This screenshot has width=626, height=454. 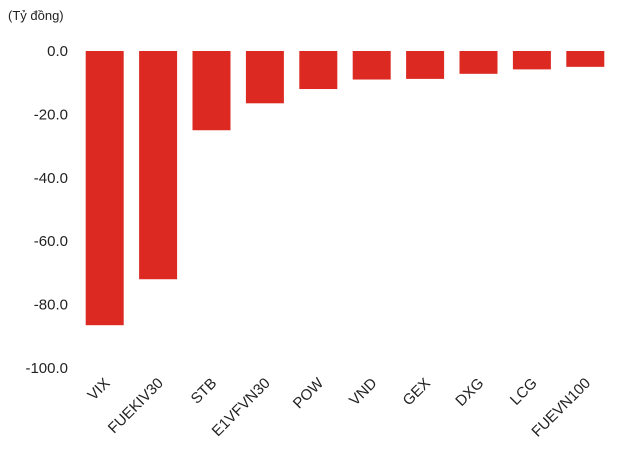 What do you see at coordinates (309, 393) in the screenshot?
I see `x-tick-label: POW` at bounding box center [309, 393].